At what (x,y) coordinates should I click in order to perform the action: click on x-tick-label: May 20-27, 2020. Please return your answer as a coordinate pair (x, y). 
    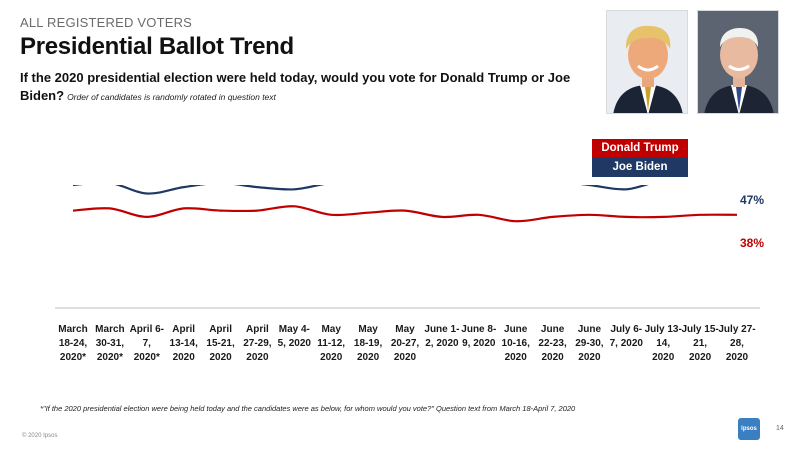
    Looking at the image, I should click on (405, 343).